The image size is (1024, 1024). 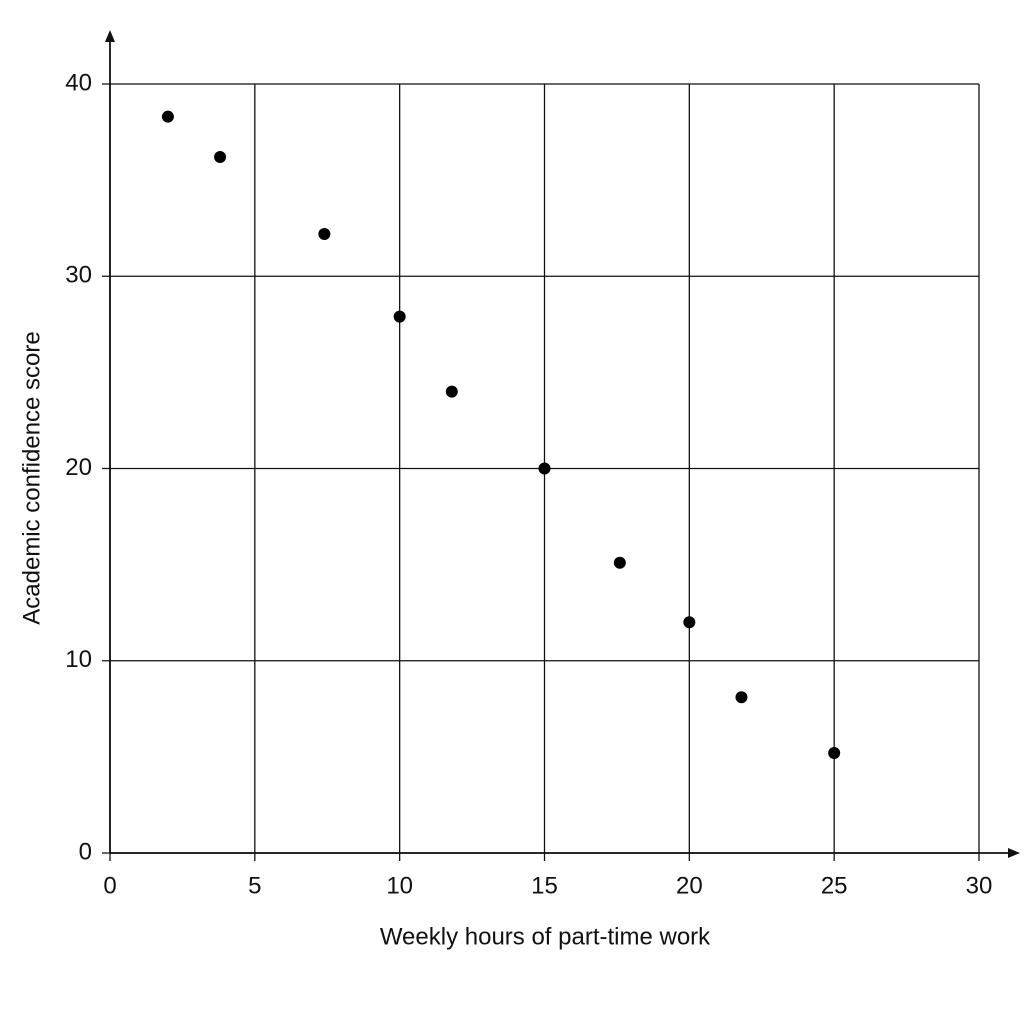 What do you see at coordinates (689, 885) in the screenshot?
I see `x-tick-label: 20` at bounding box center [689, 885].